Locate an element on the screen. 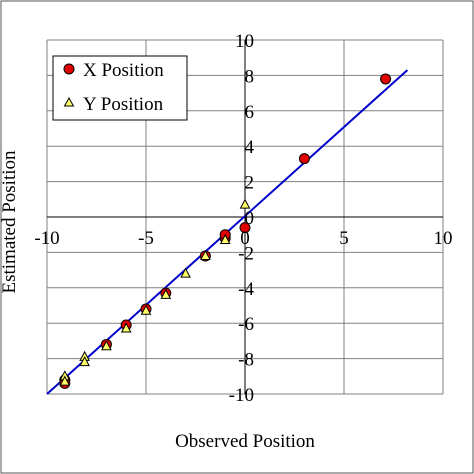 The height and width of the screenshot is (474, 474). y-tick-label: 0 is located at coordinates (250, 218).